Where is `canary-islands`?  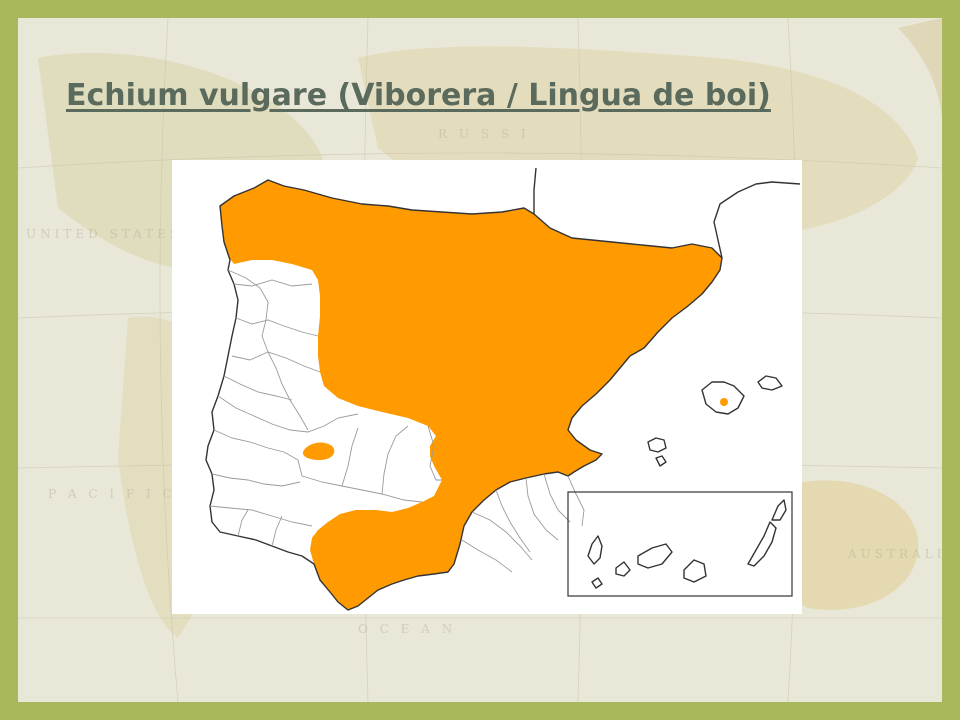
canary-islands is located at coordinates (687, 544).